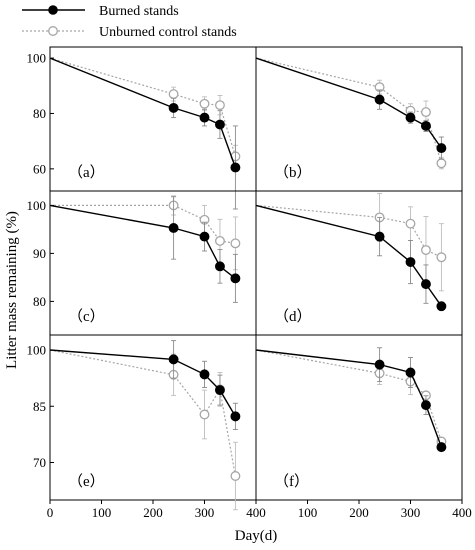  I want to click on legend-unburned-marker, so click(53, 31).